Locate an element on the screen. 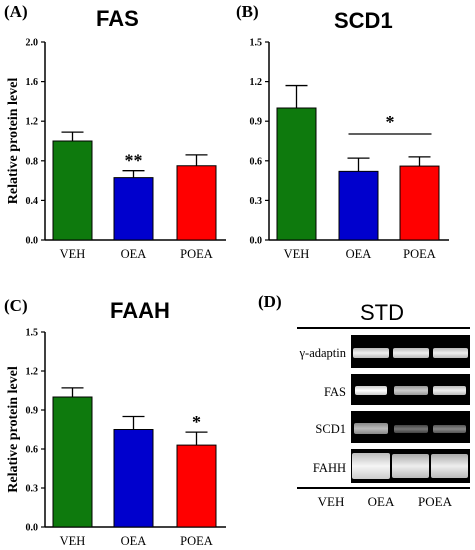 The height and width of the screenshot is (550, 475). blot-strip-gamma-adaptin is located at coordinates (410, 351).